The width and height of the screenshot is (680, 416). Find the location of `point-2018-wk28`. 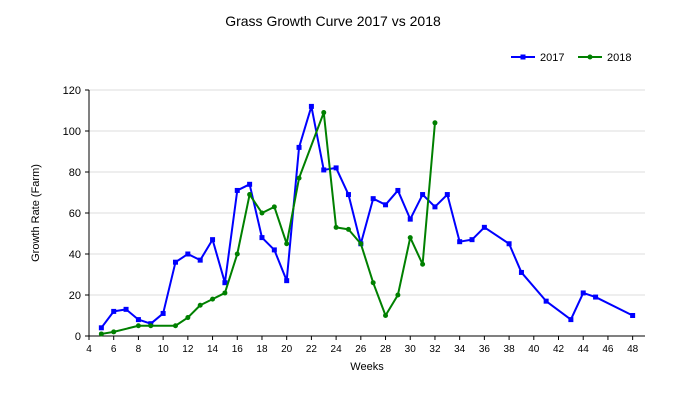

point-2018-wk28 is located at coordinates (386, 315).